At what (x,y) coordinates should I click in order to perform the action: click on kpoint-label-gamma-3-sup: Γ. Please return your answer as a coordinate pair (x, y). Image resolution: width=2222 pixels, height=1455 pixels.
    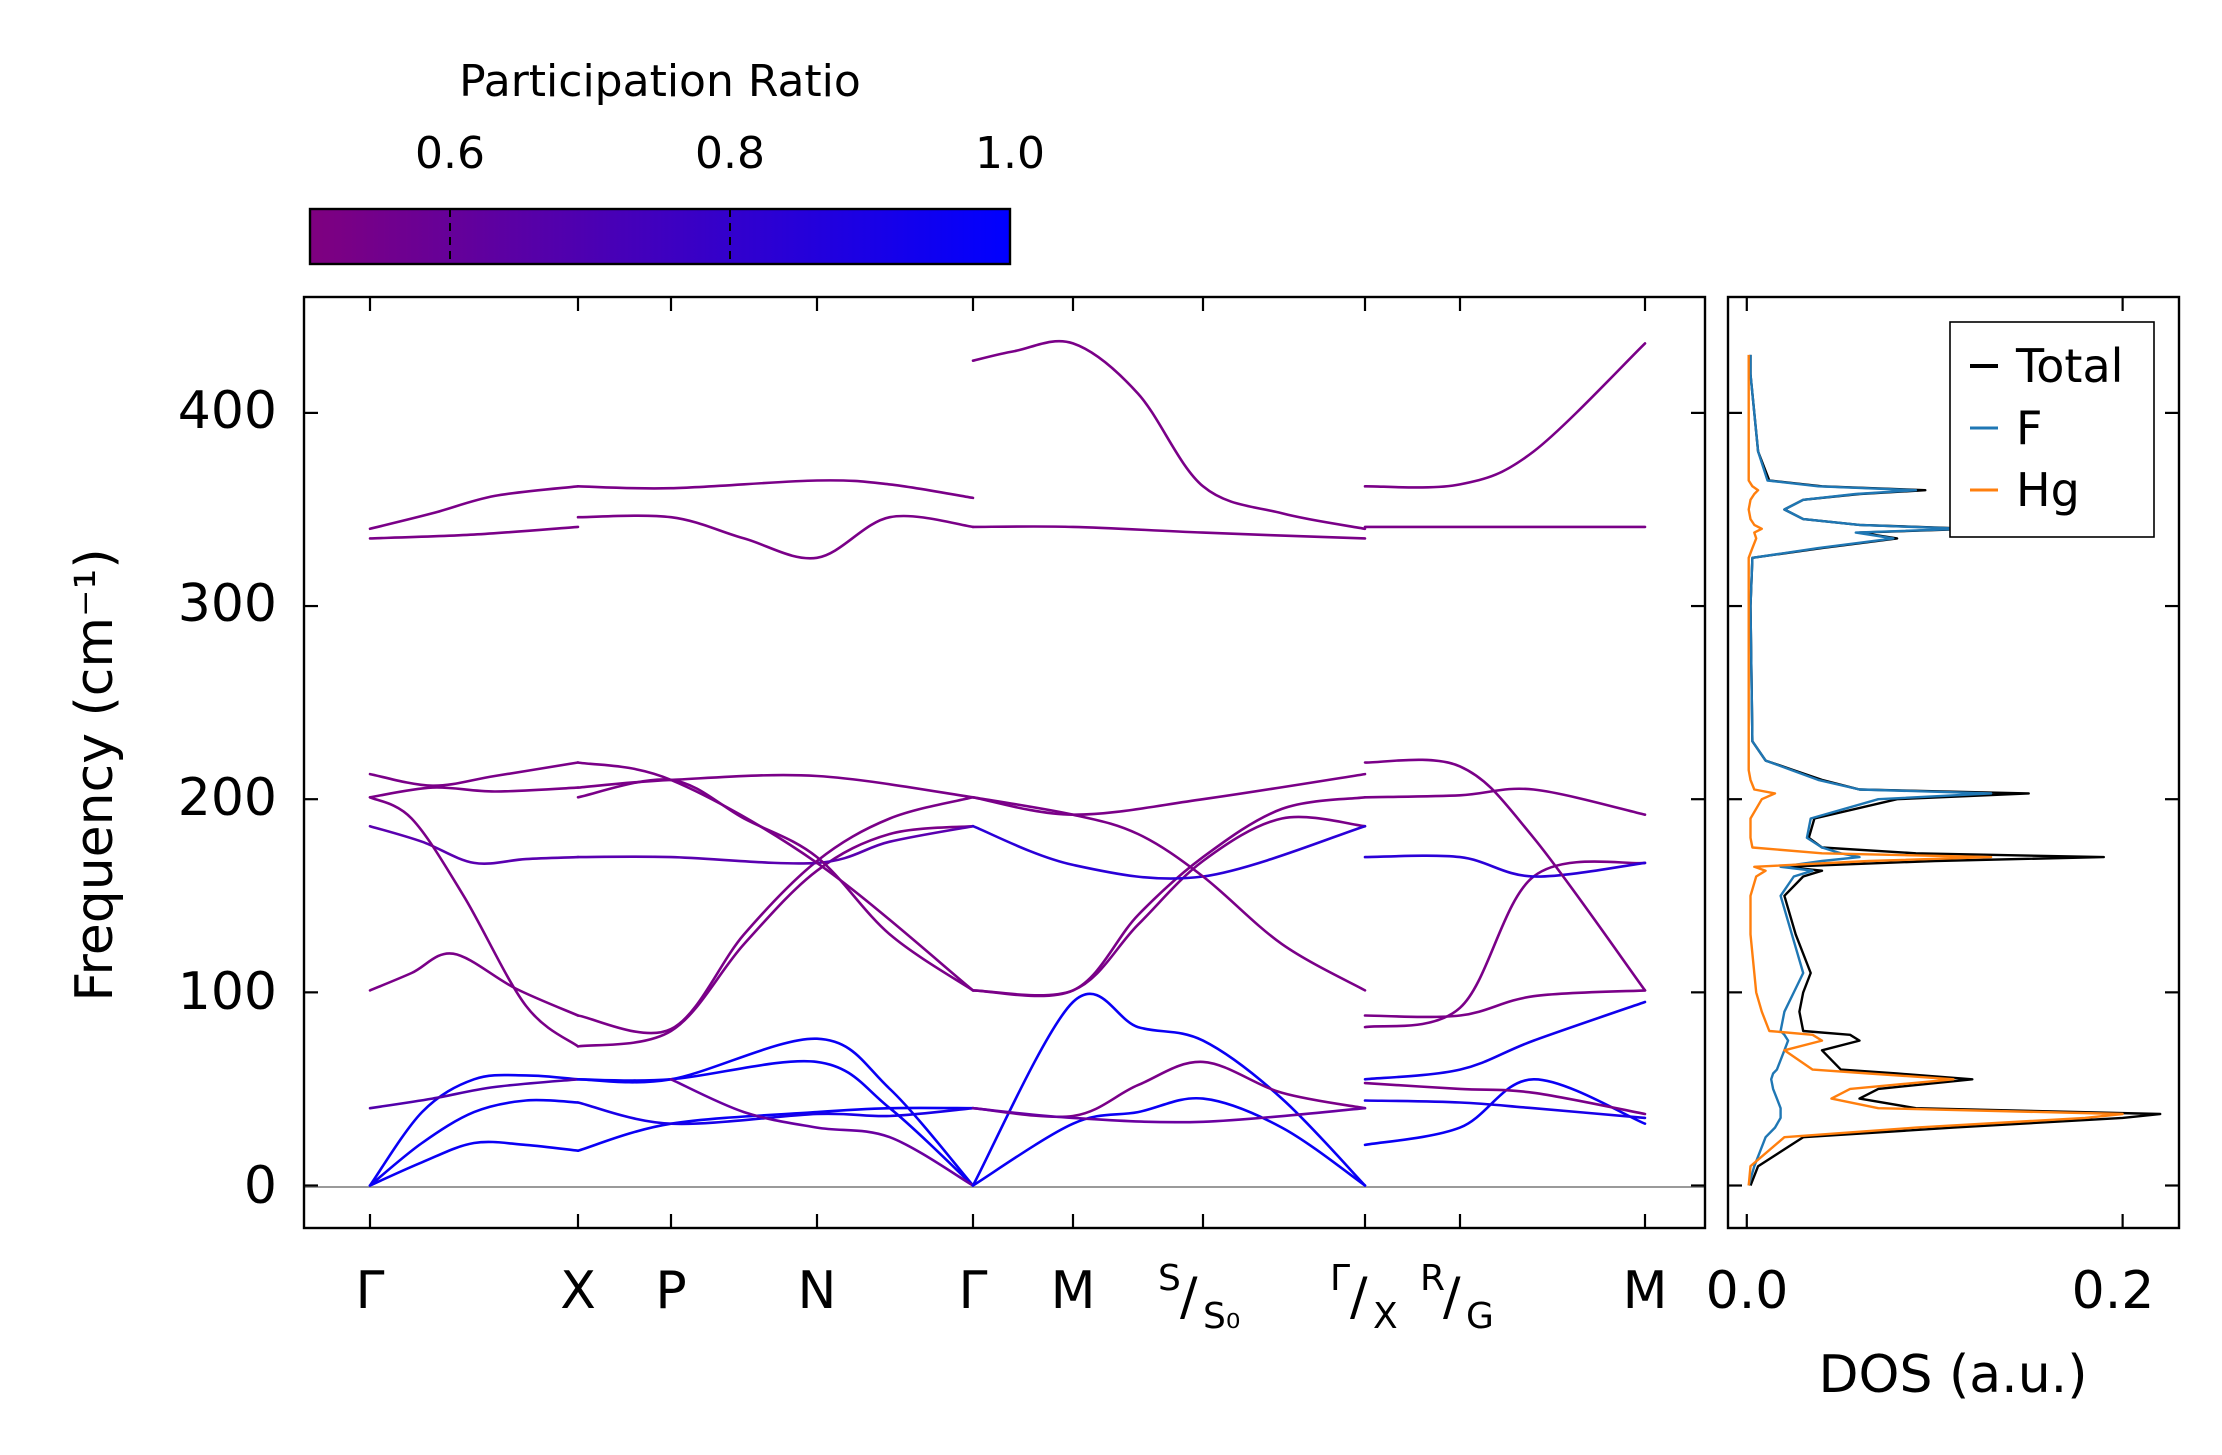
    Looking at the image, I should click on (1340, 1278).